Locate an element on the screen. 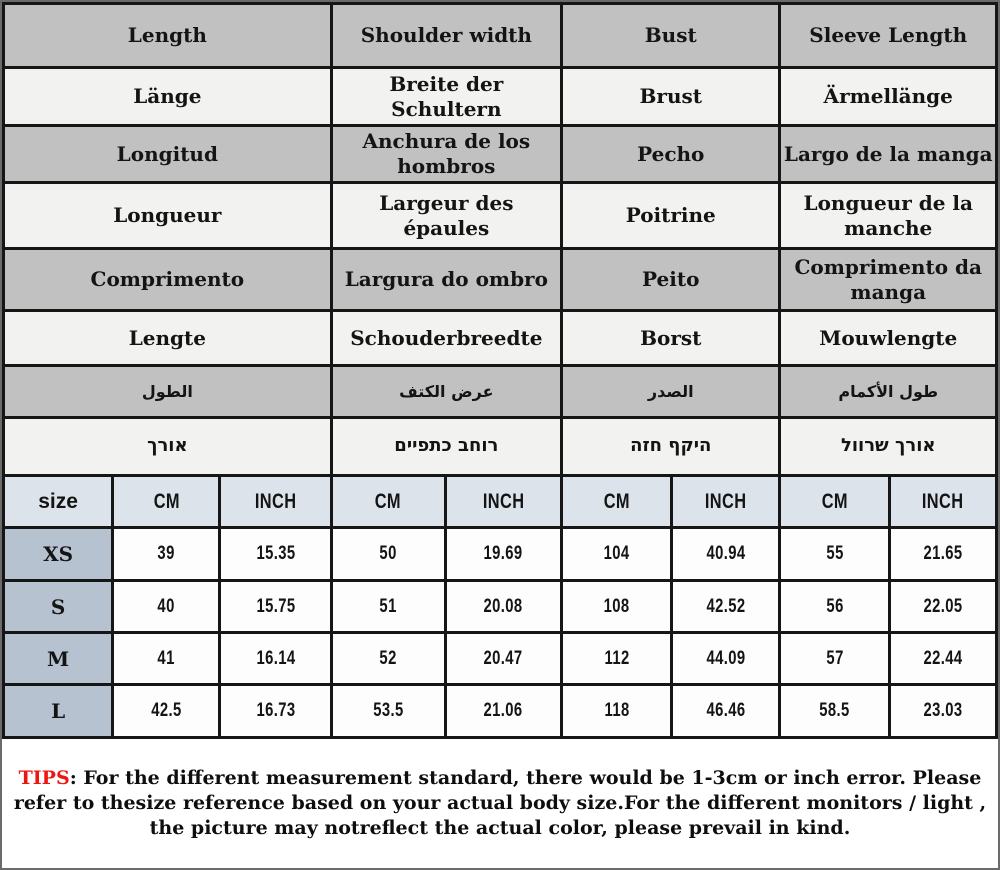  measure-label-hebrew: אורך is located at coordinates (167, 446).